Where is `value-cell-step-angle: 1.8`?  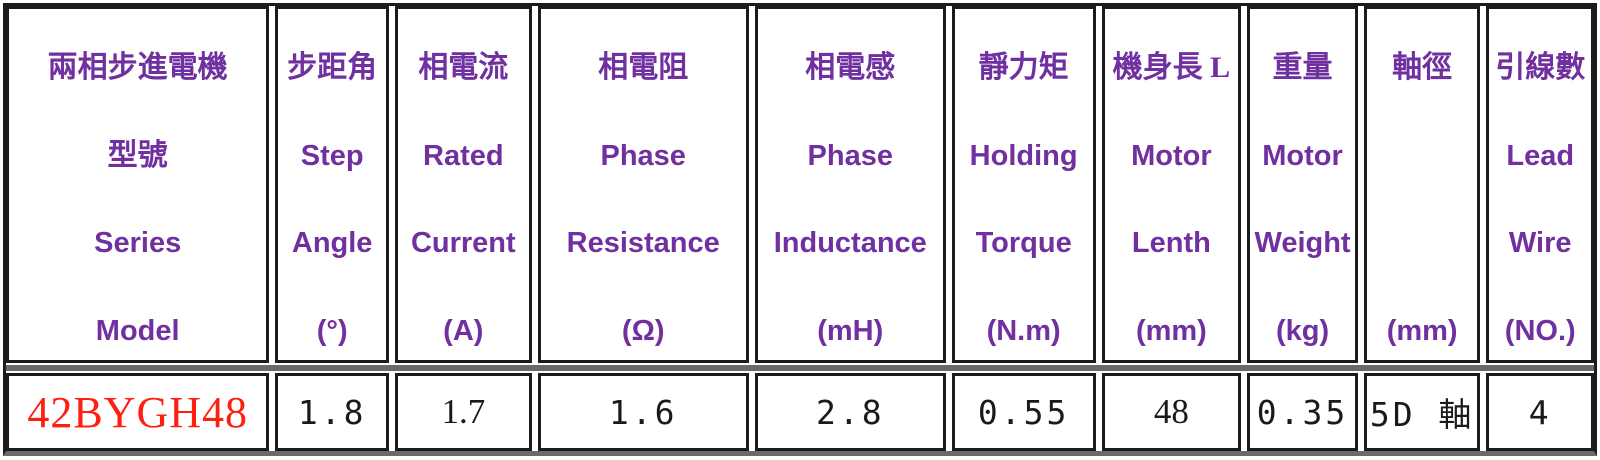 value-cell-step-angle: 1.8 is located at coordinates (332, 412).